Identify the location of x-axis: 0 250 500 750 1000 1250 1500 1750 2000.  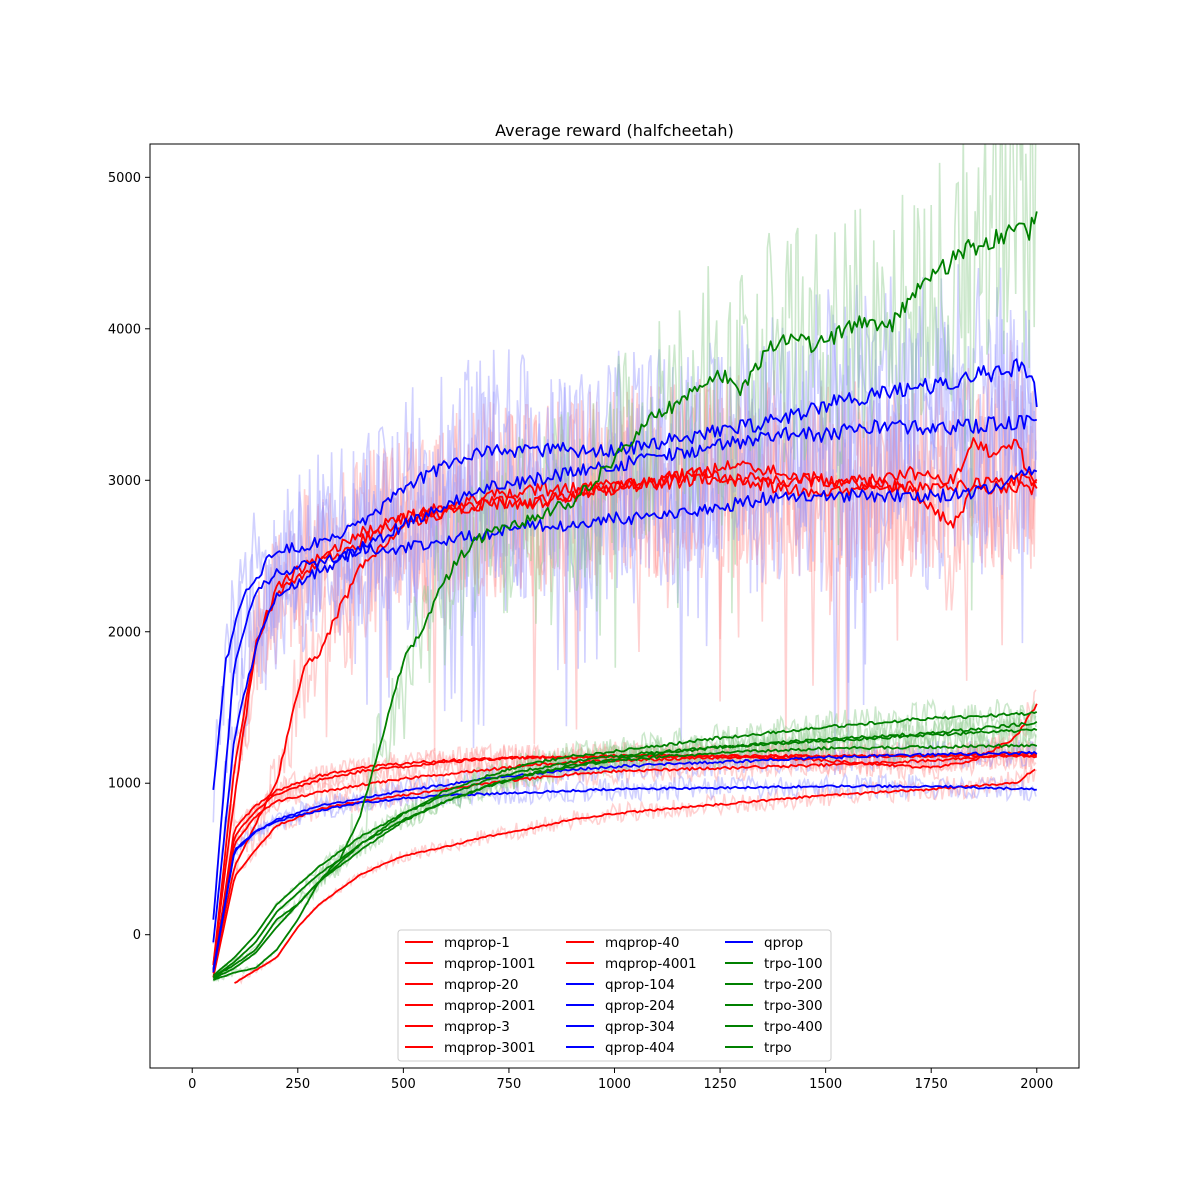
(620, 1080).